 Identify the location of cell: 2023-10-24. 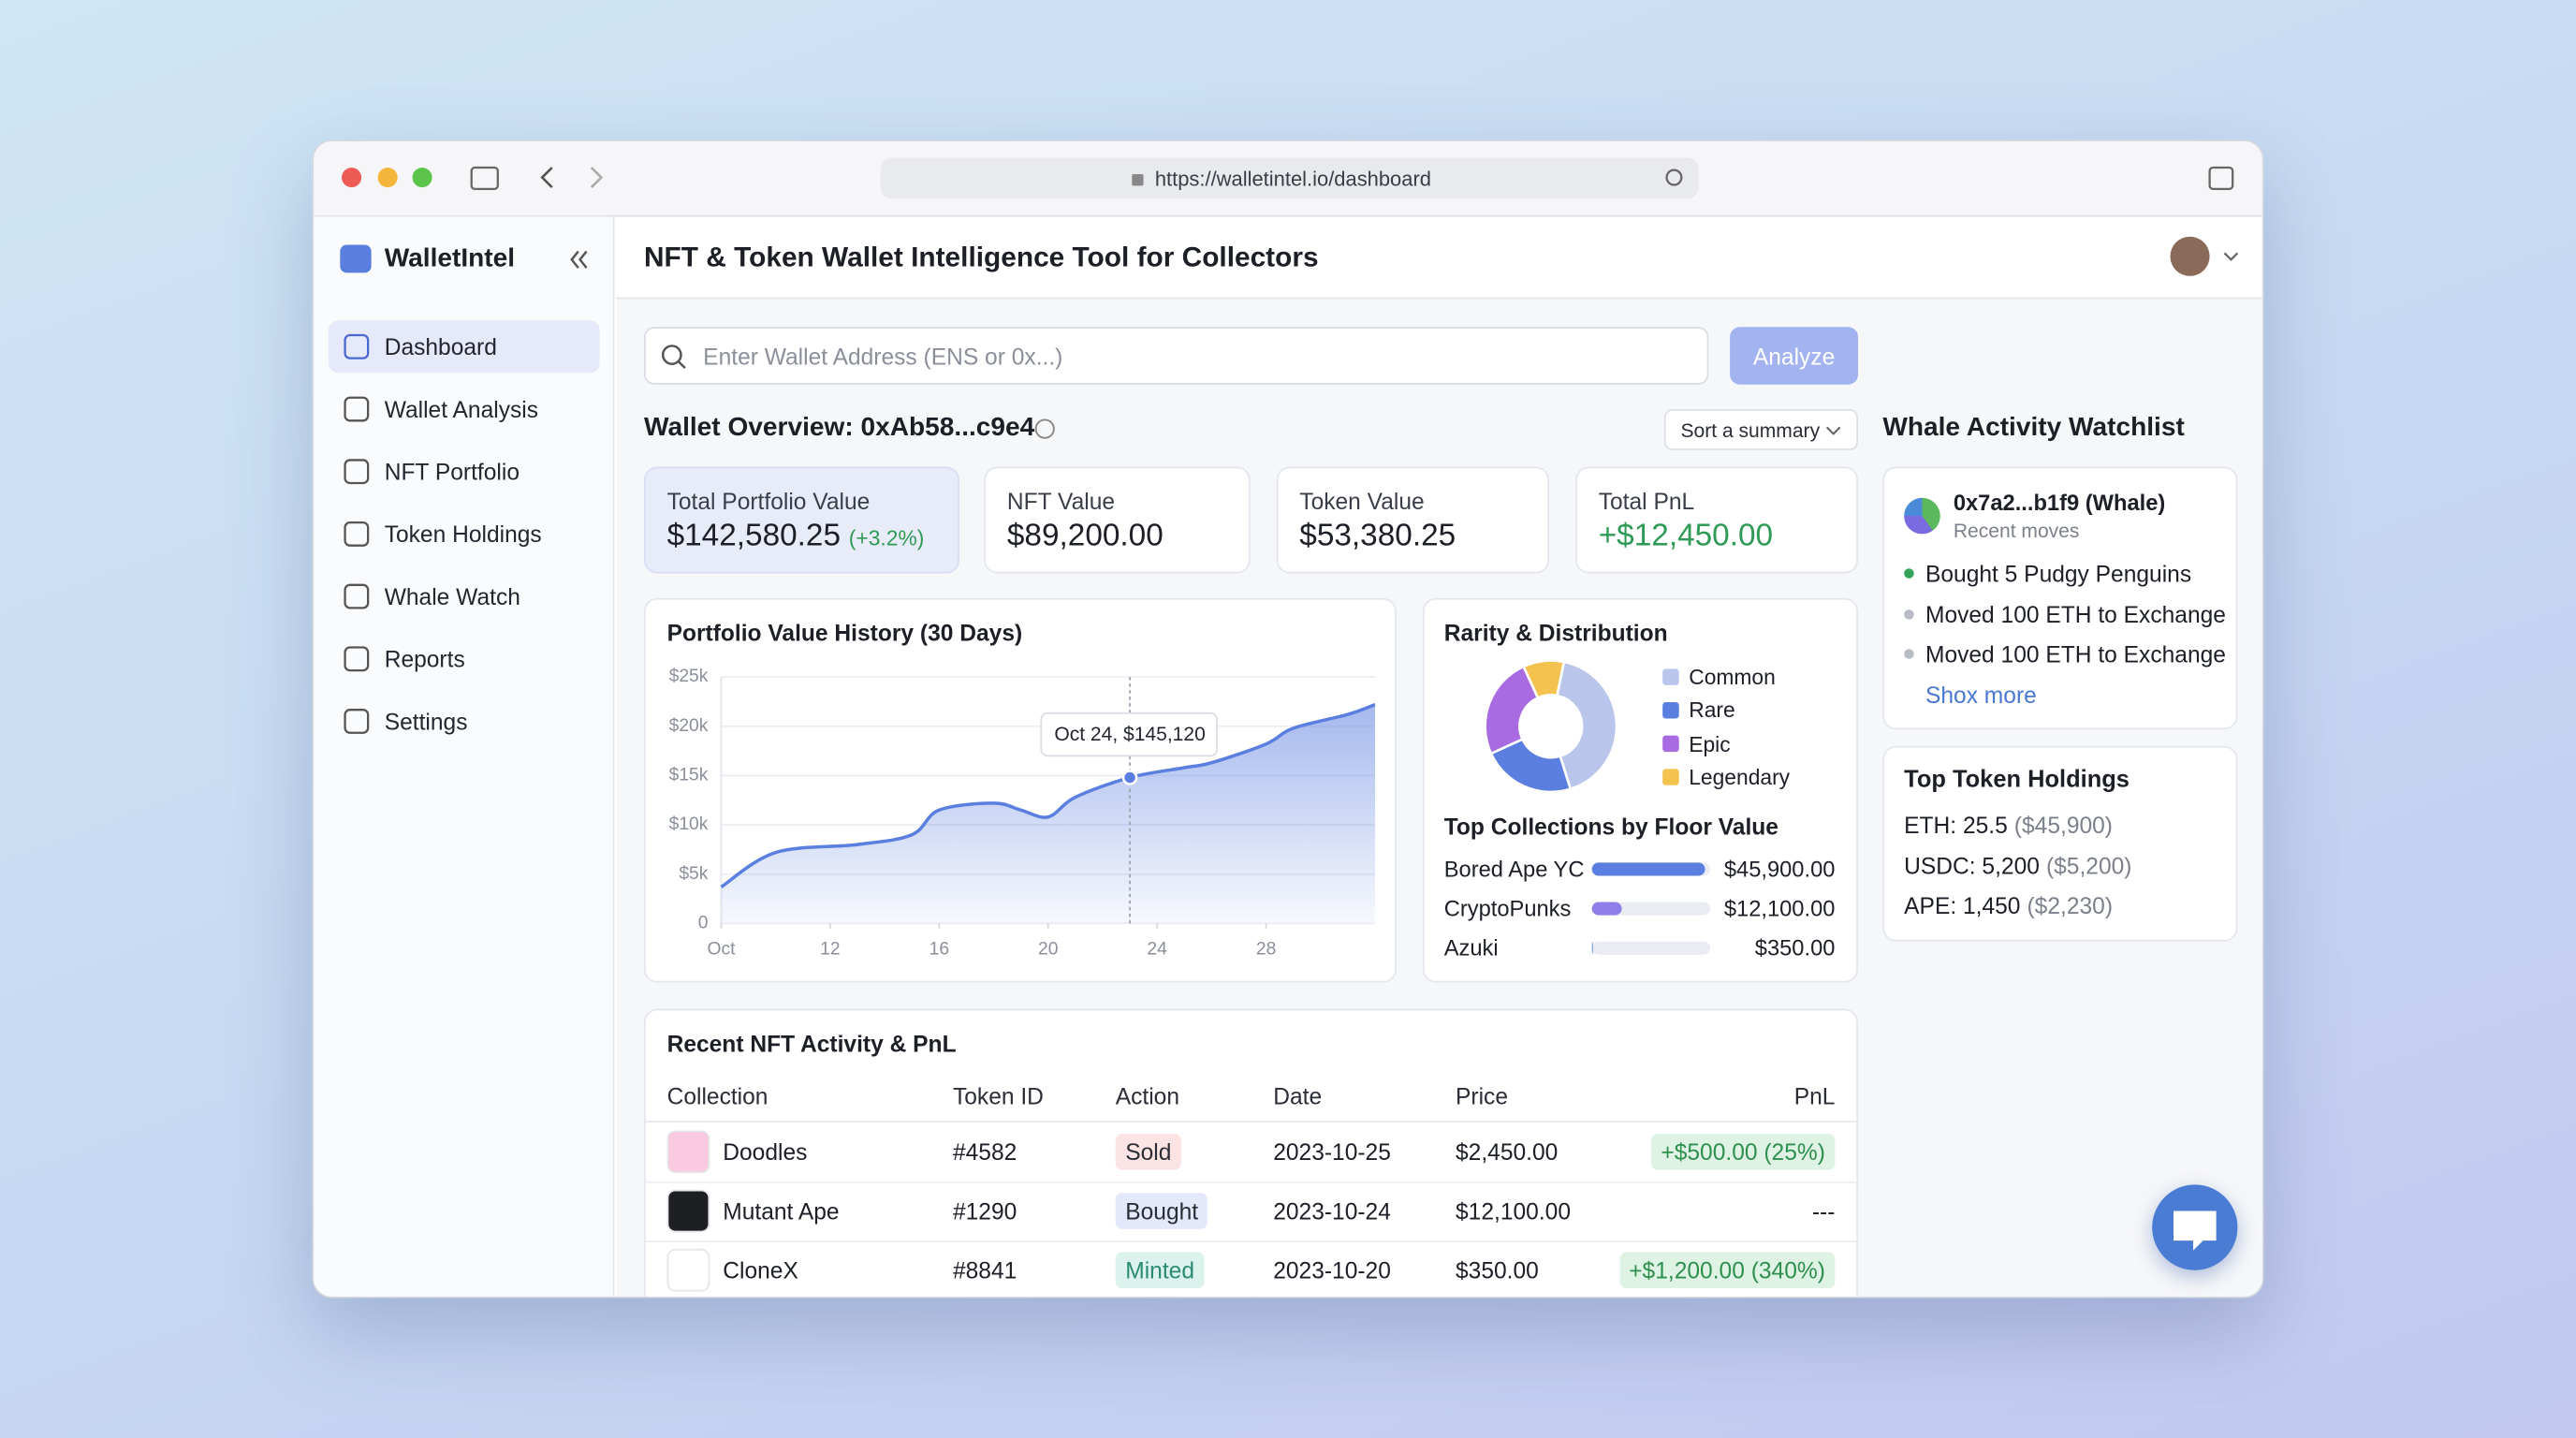
(1332, 1211).